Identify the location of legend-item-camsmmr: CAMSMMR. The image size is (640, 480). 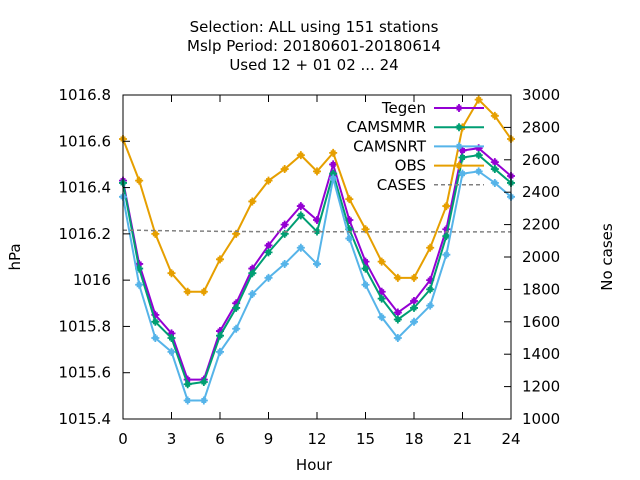
(415, 127).